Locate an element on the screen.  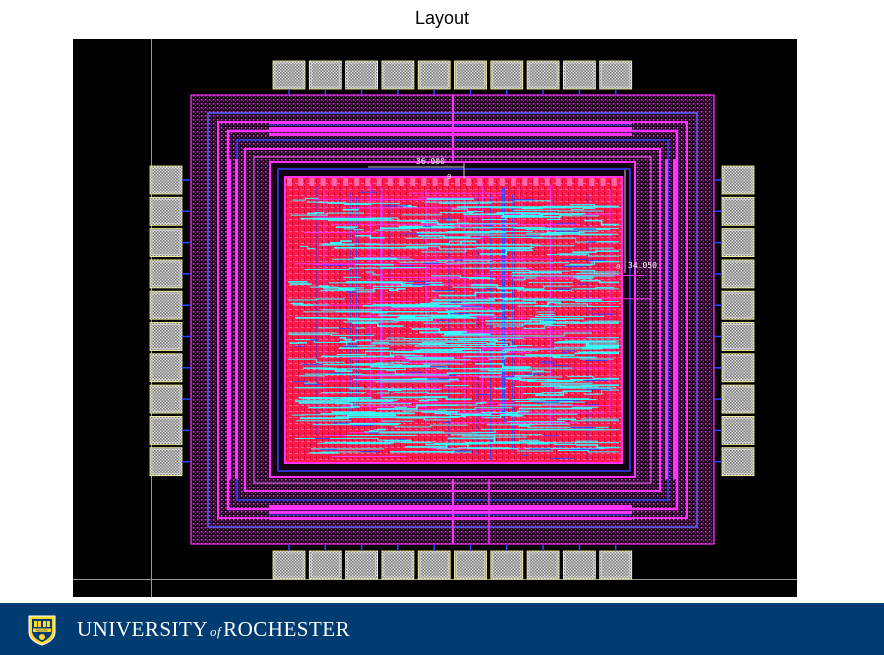
origin-label-side: 0 is located at coordinates (618, 267).